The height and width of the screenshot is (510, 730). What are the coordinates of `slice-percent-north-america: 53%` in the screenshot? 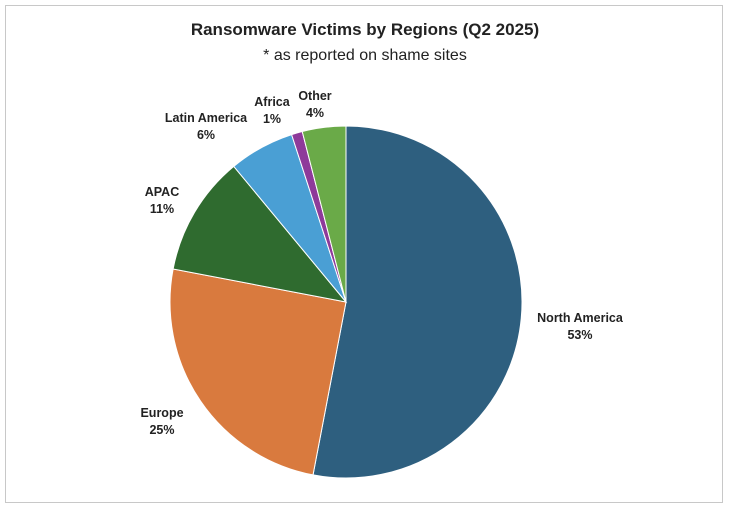 It's located at (579, 335).